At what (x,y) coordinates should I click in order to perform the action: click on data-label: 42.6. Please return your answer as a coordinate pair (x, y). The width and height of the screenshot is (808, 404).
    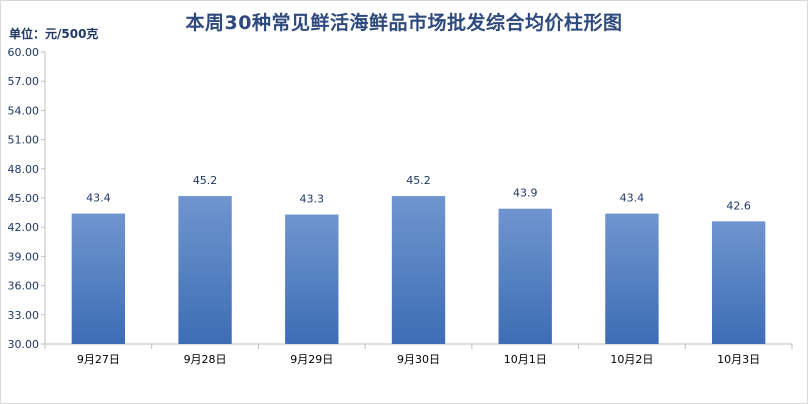
    Looking at the image, I should click on (738, 205).